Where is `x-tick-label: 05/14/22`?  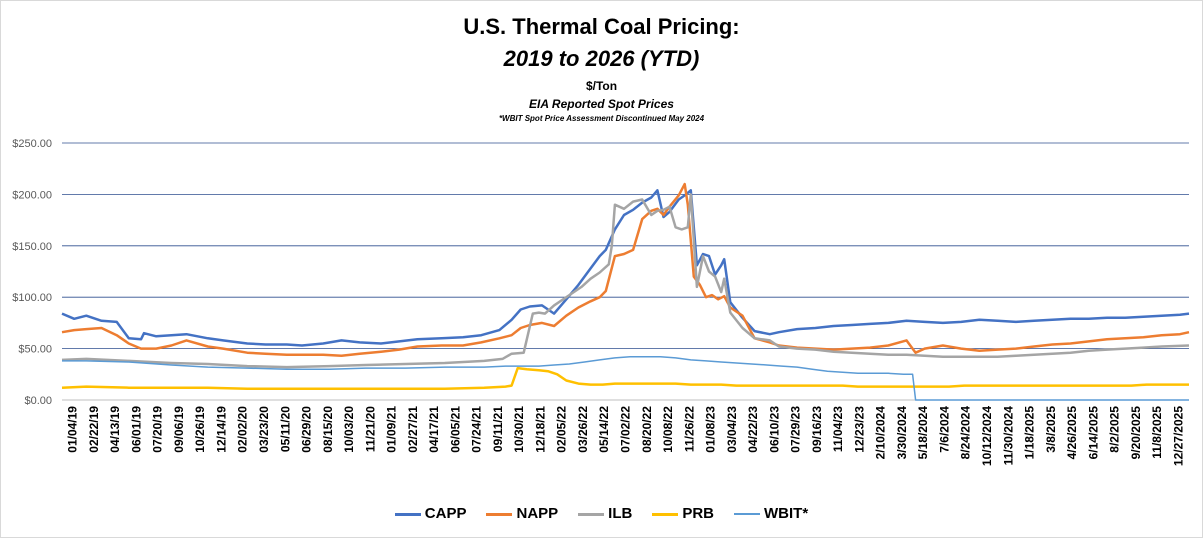
x-tick-label: 05/14/22 is located at coordinates (604, 429).